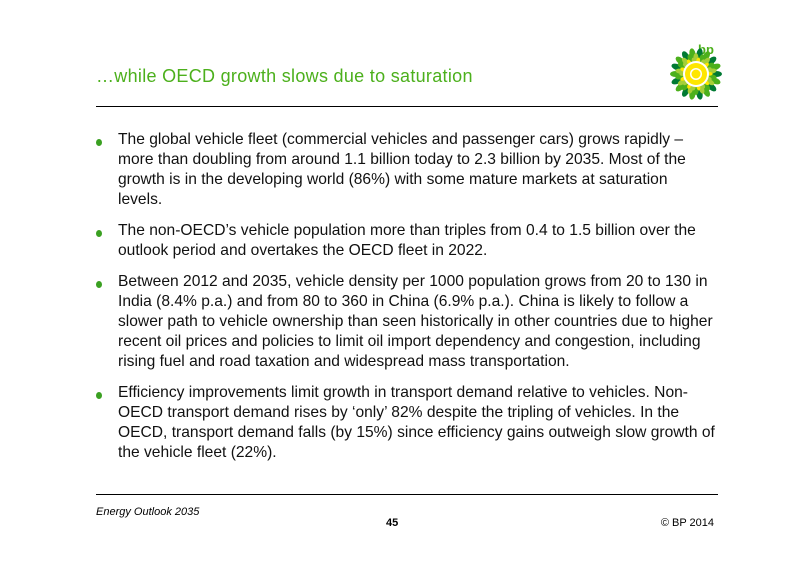 The image size is (800, 566). What do you see at coordinates (407, 494) in the screenshot?
I see `bottom-divider` at bounding box center [407, 494].